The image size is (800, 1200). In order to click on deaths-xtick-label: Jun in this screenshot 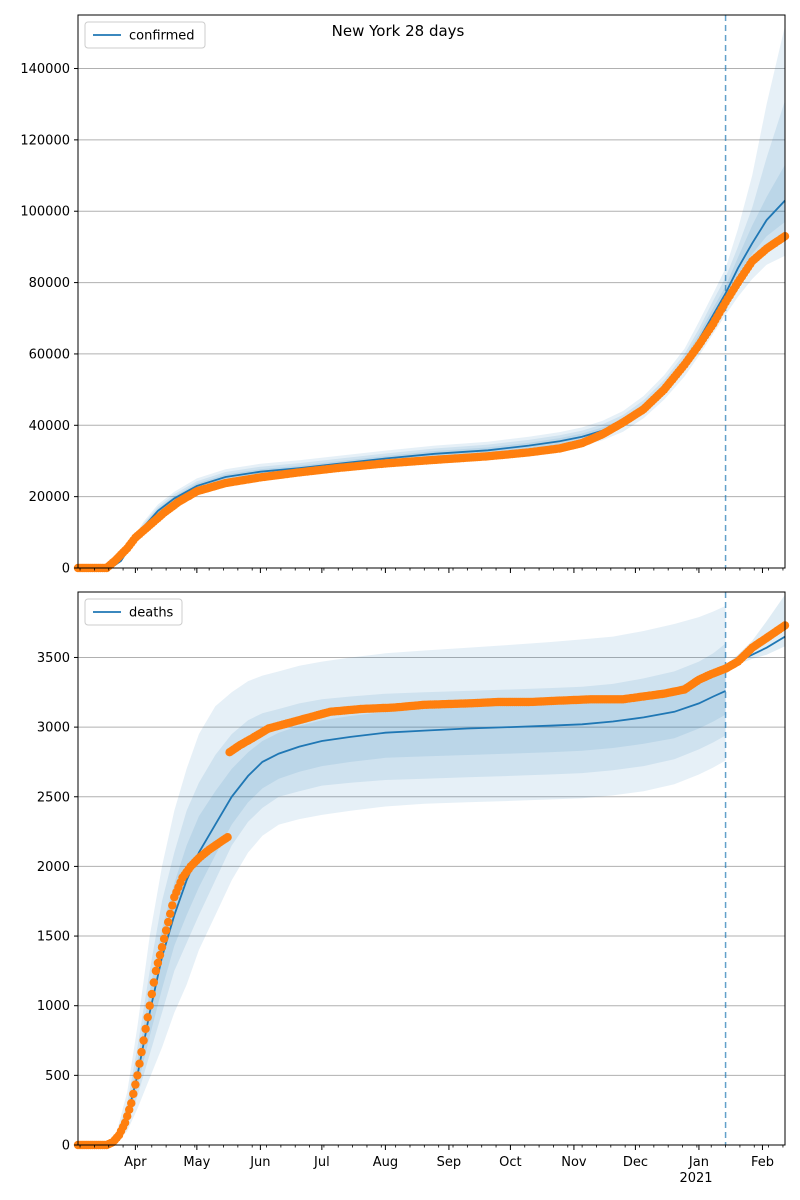, I will do `click(259, 1162)`.